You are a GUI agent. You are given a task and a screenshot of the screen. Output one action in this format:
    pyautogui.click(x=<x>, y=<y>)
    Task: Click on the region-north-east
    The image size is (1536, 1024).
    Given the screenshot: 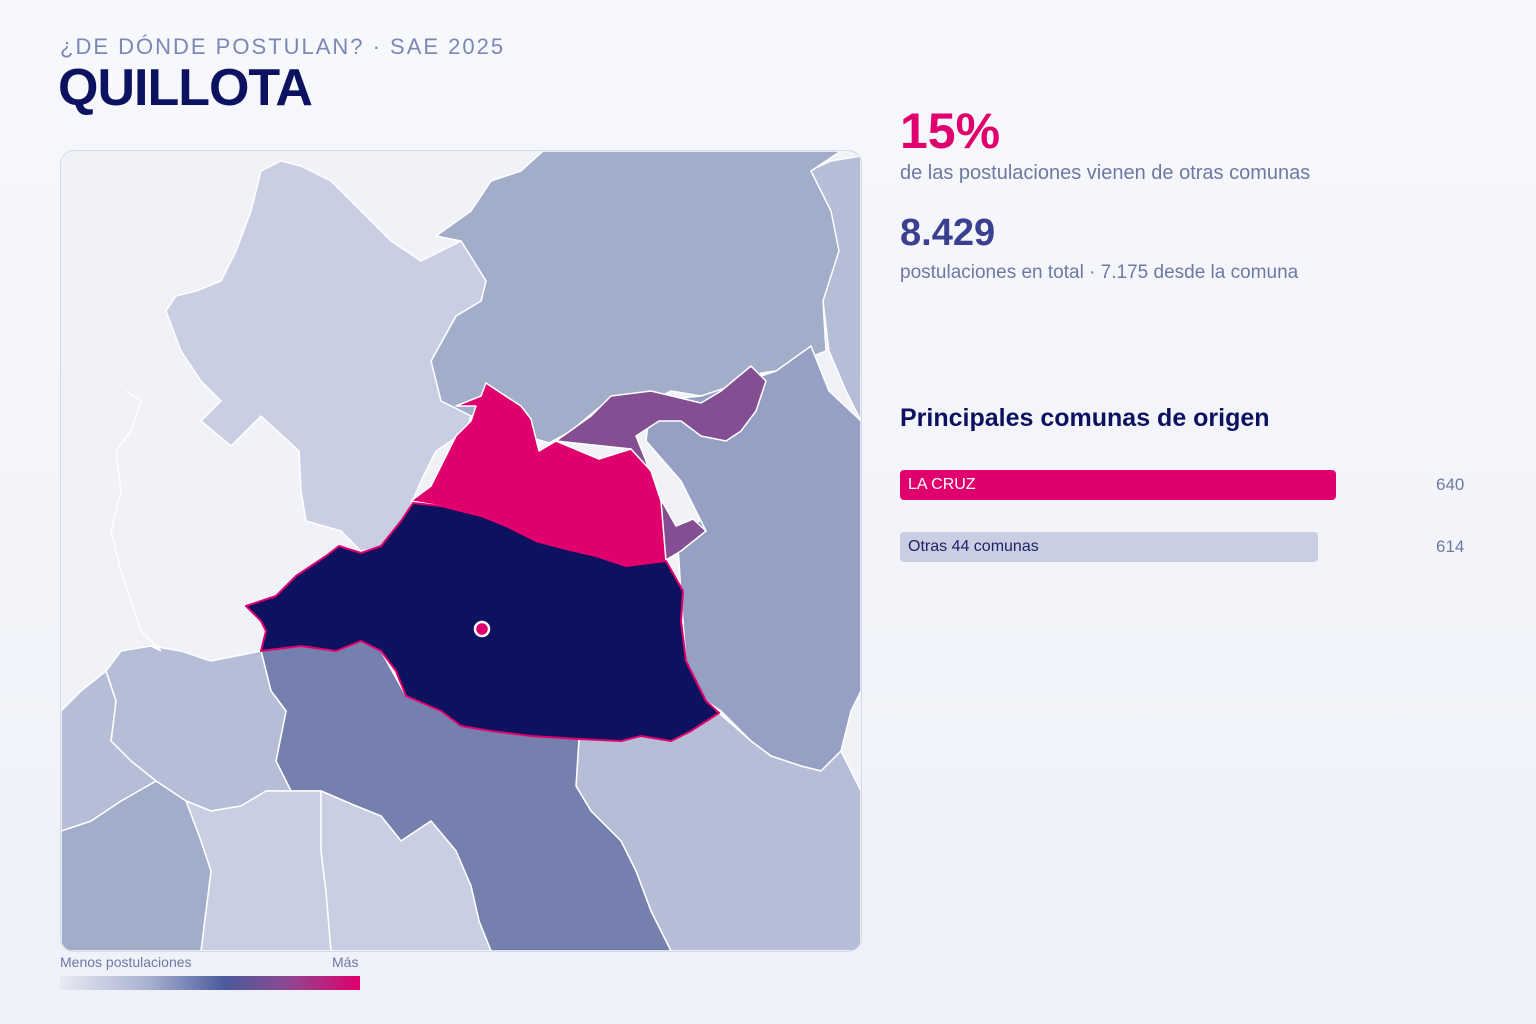 What is the action you would take?
    pyautogui.click(x=636, y=297)
    